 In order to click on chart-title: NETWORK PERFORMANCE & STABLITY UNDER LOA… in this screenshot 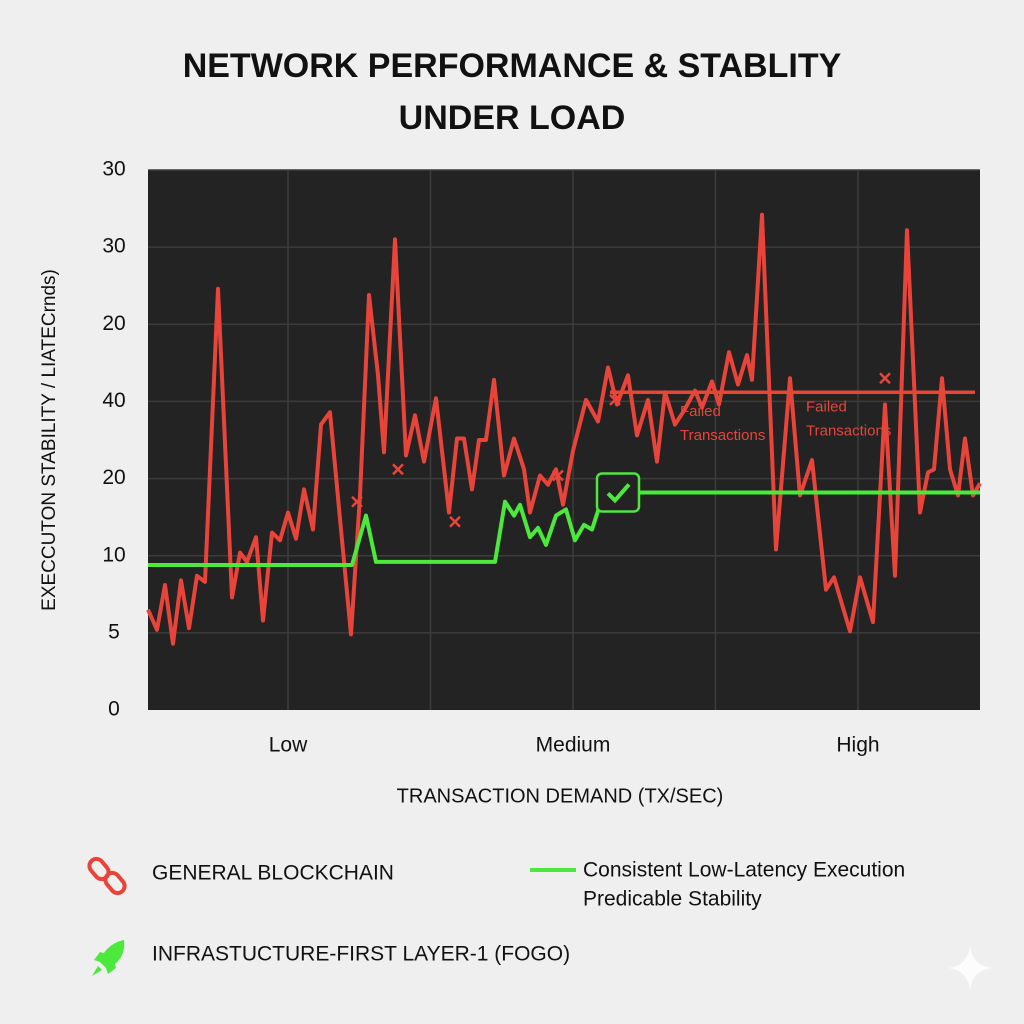, I will do `click(512, 92)`.